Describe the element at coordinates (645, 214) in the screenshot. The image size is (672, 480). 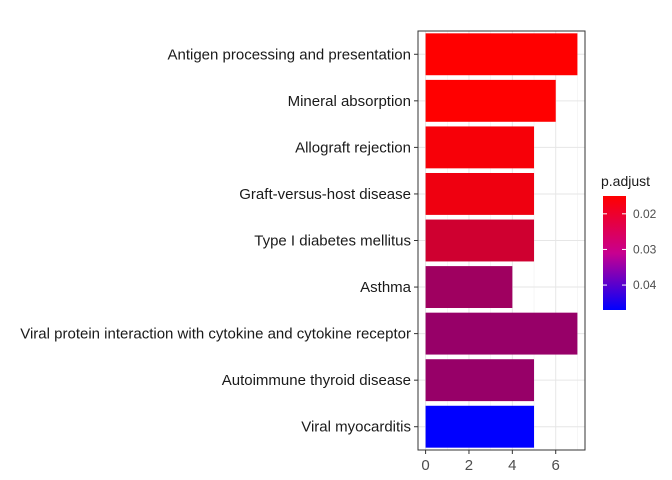
I see `legend-tick-label: 0.02` at that location.